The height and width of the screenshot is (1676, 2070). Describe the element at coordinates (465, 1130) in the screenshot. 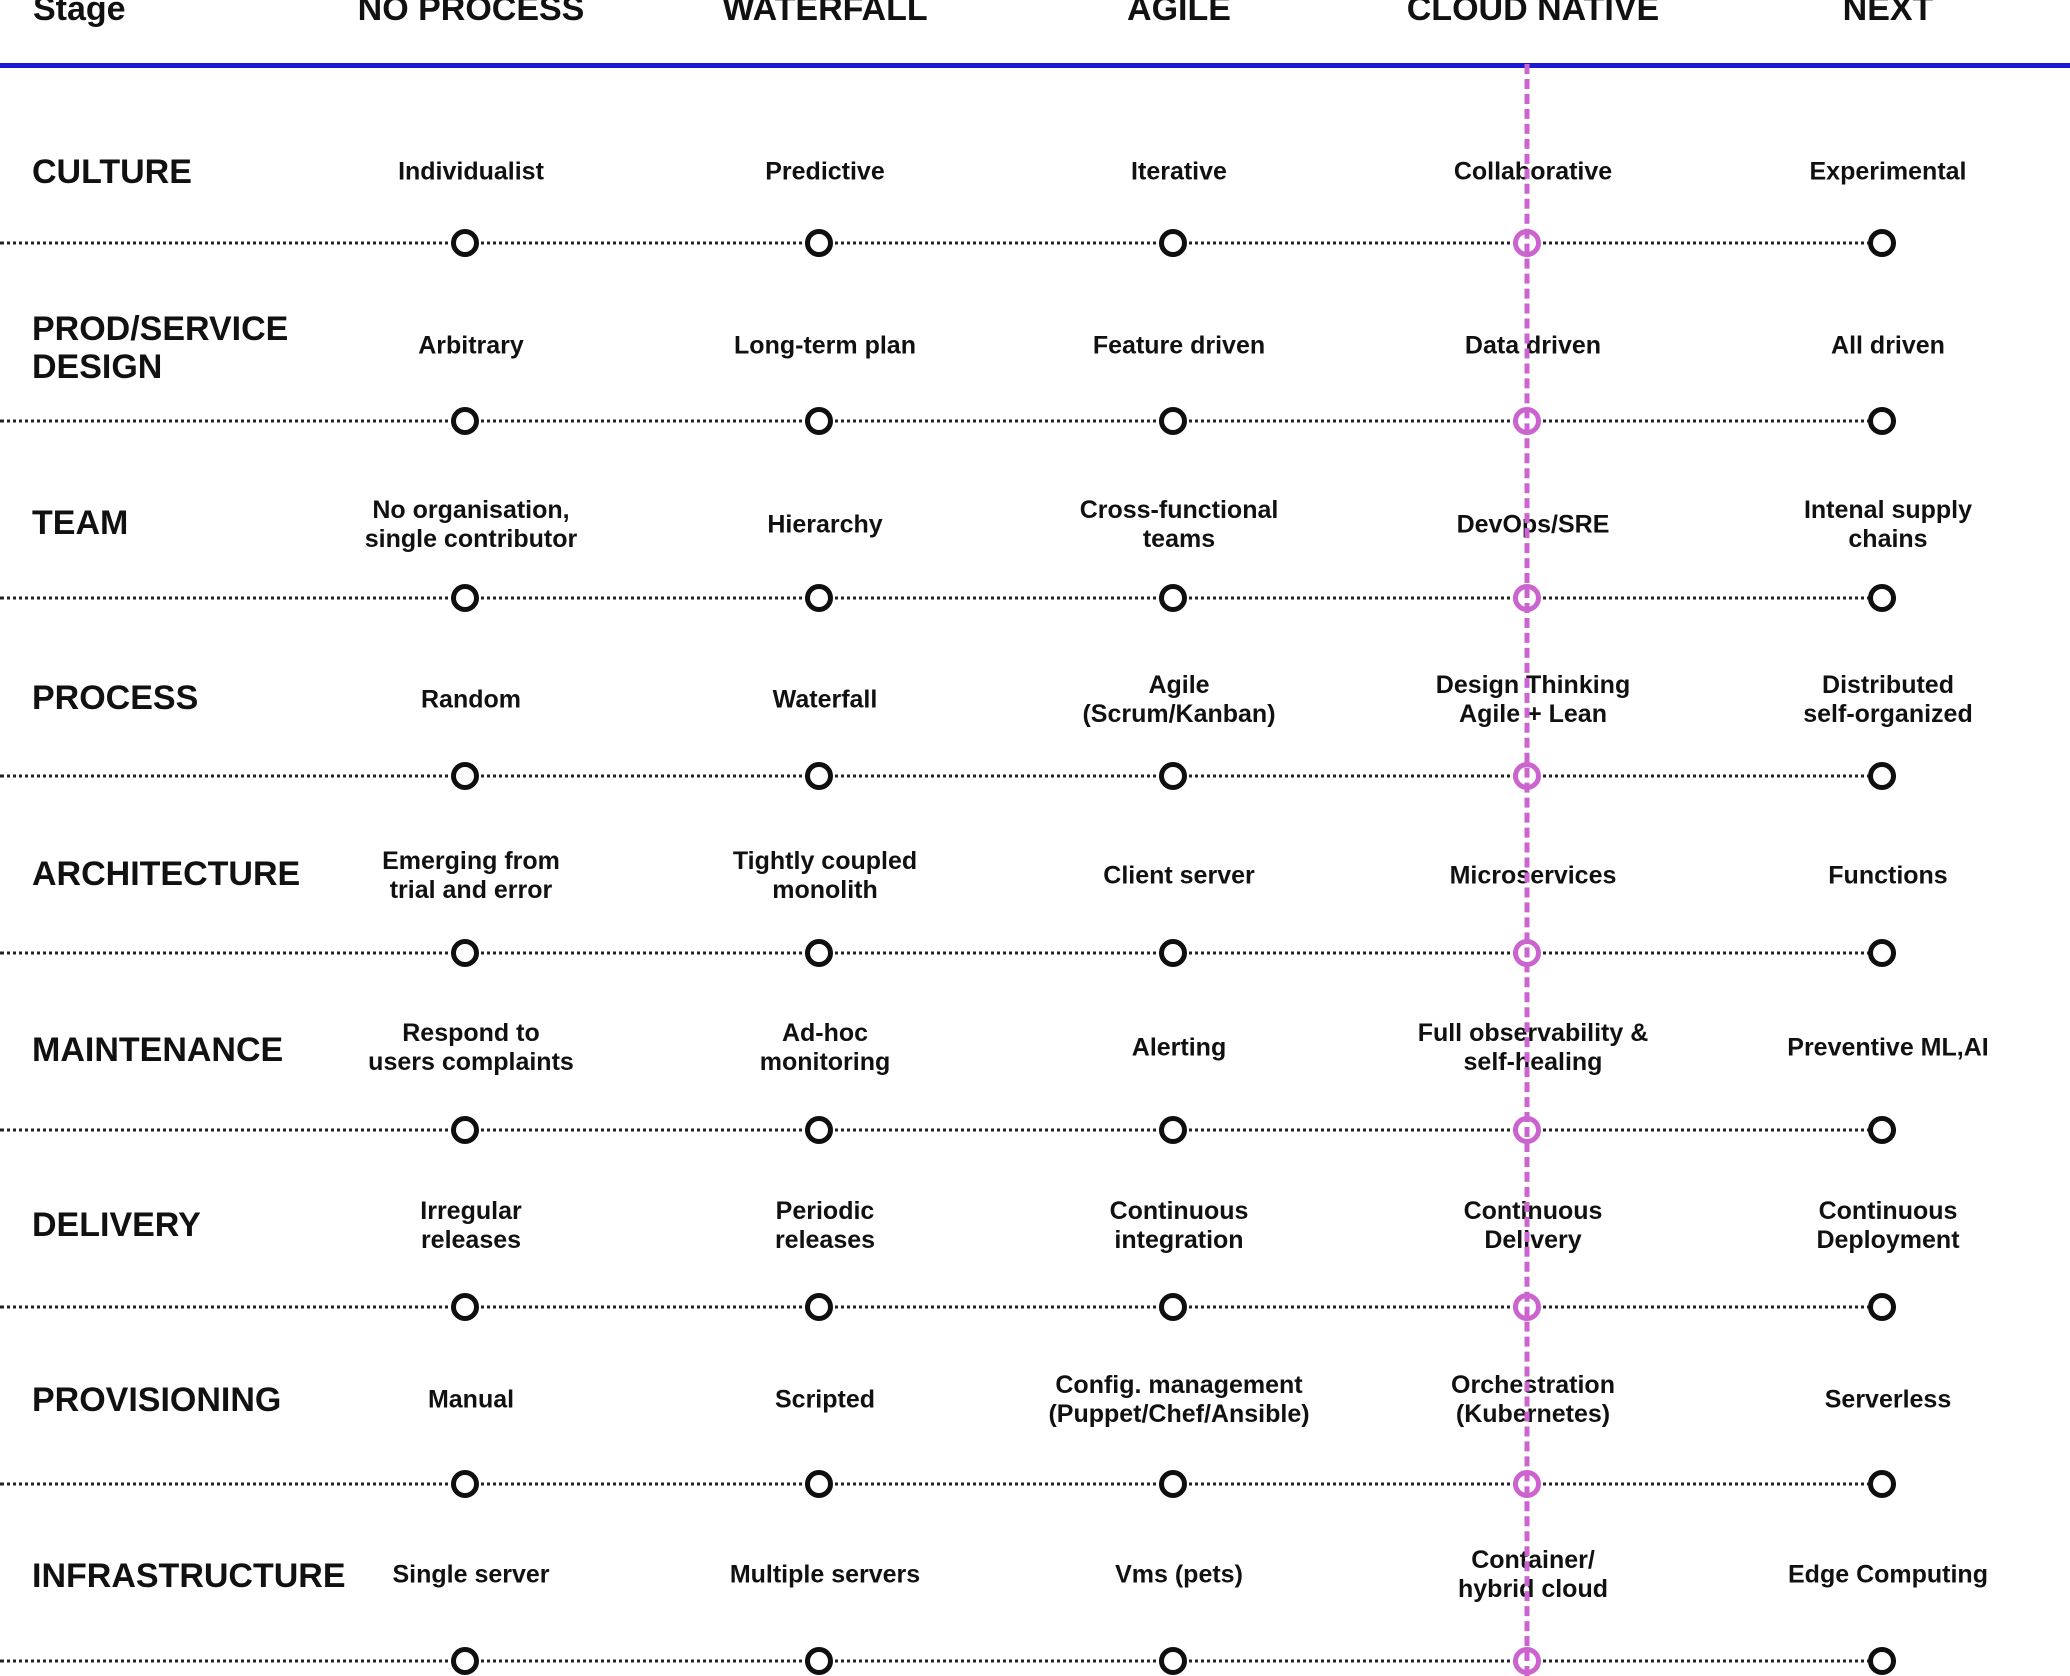

I see `stage-node-maintenance-no-process` at that location.